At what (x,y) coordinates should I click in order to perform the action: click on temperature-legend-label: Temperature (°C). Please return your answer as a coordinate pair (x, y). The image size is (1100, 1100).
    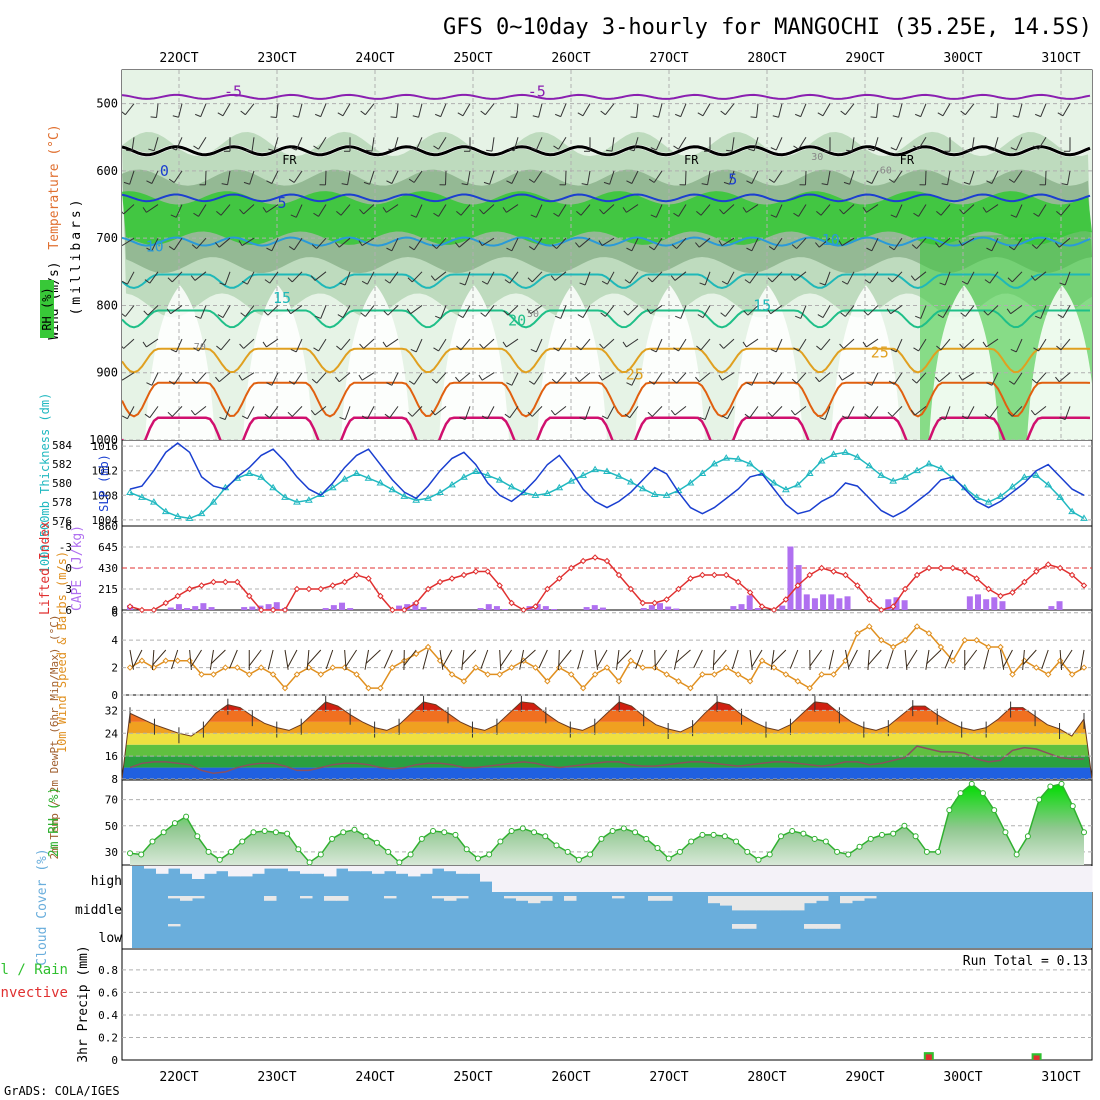
    Looking at the image, I should click on (54, 186).